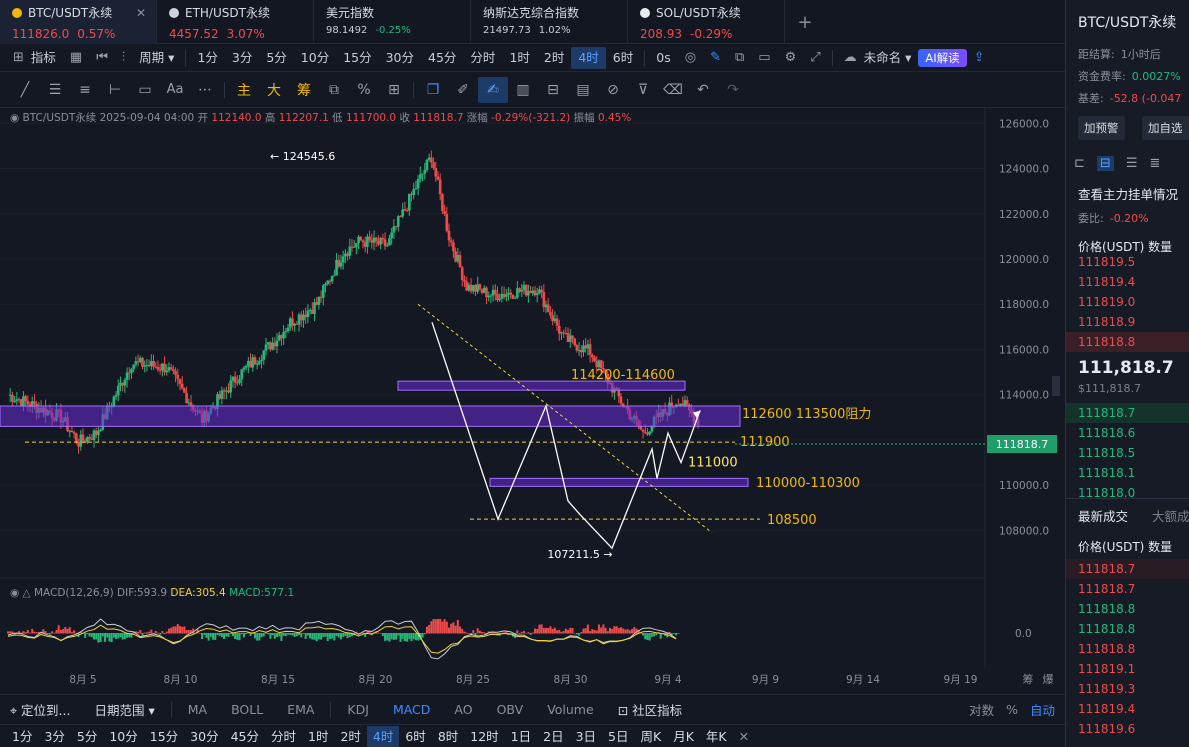  I want to click on bar-icon: ▥, so click(523, 89).